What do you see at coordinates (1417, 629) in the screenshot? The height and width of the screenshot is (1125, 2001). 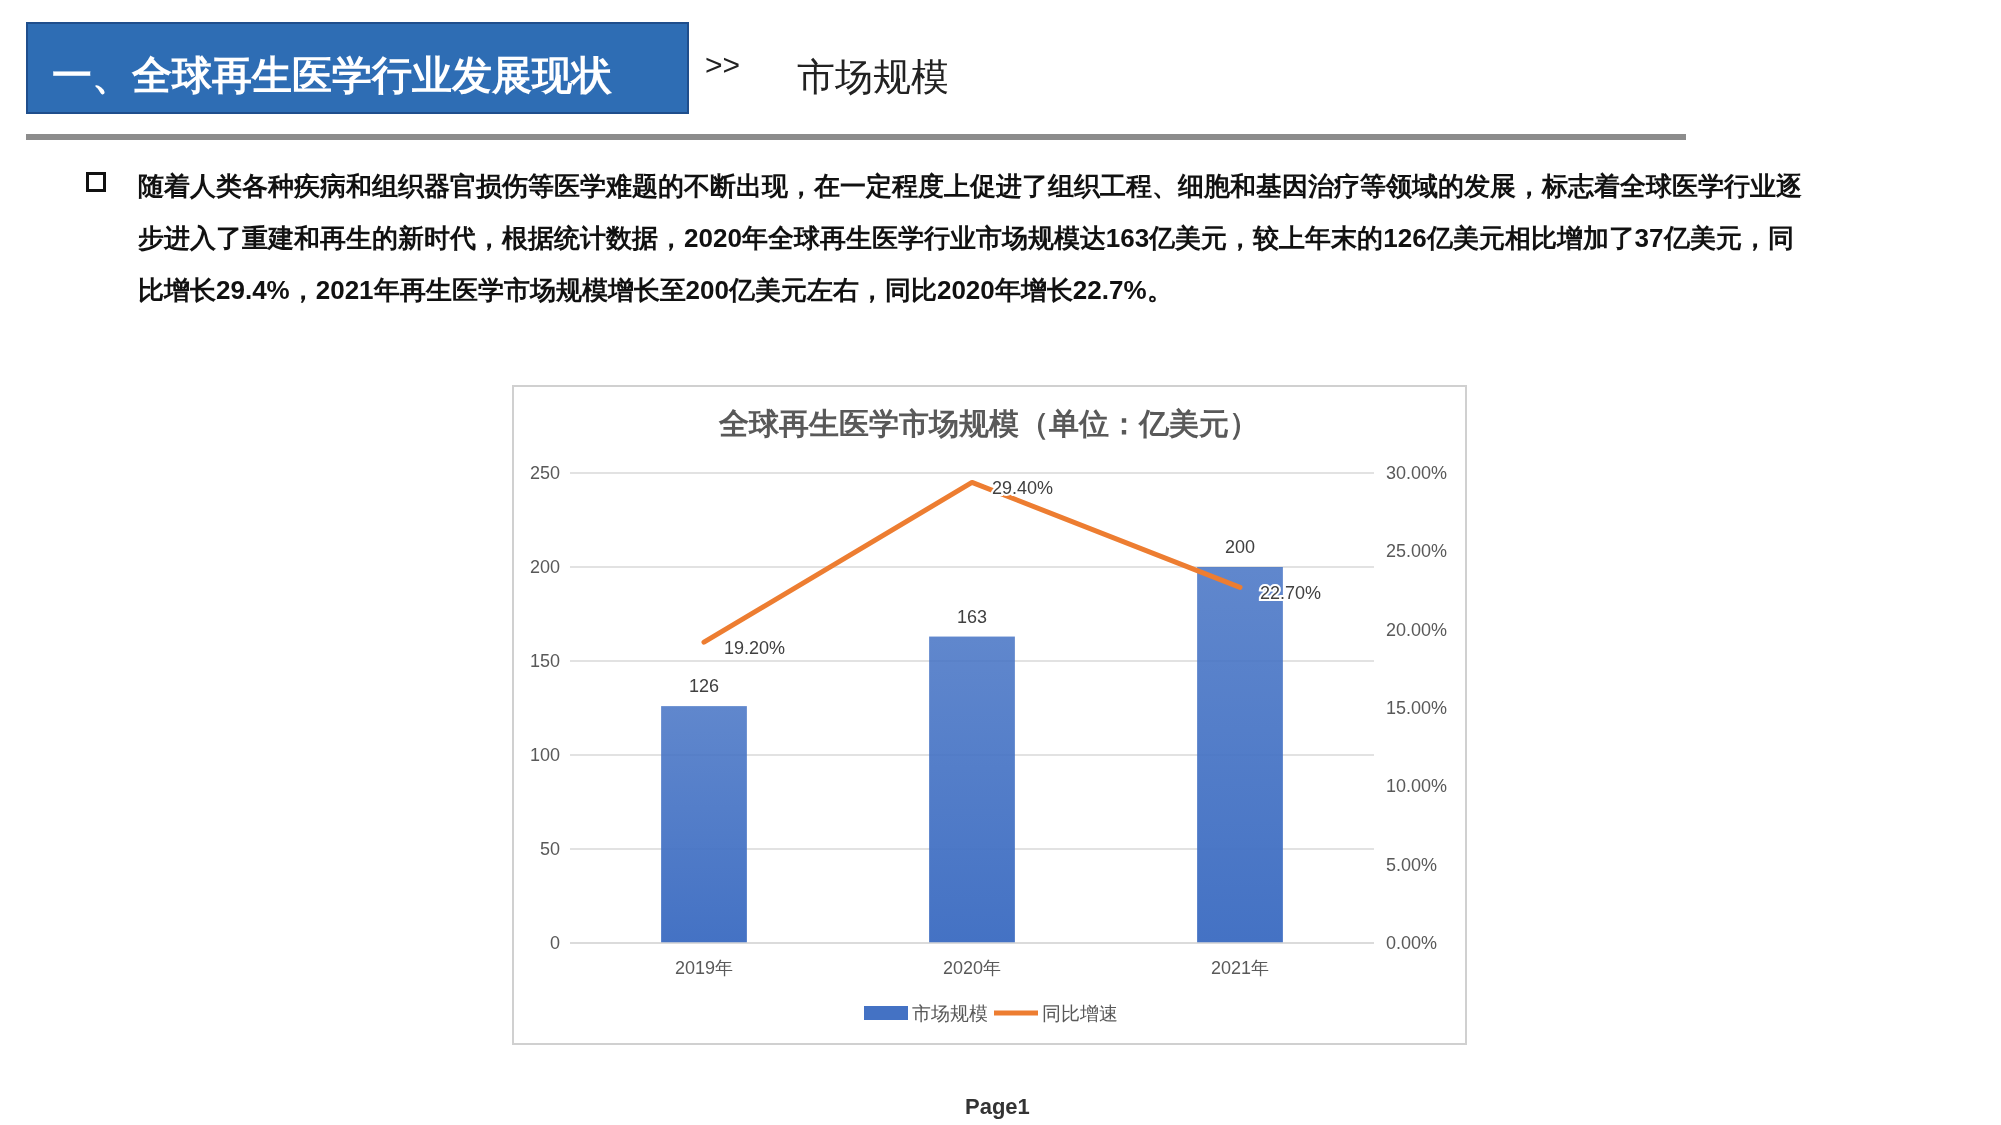 I see `y2-tick-label: 20.00%` at bounding box center [1417, 629].